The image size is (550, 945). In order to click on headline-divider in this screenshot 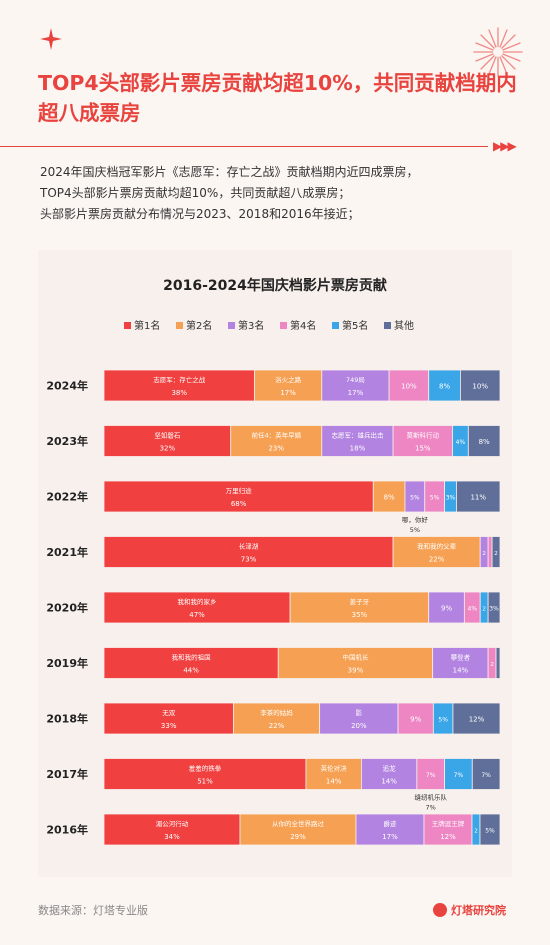, I will do `click(244, 146)`.